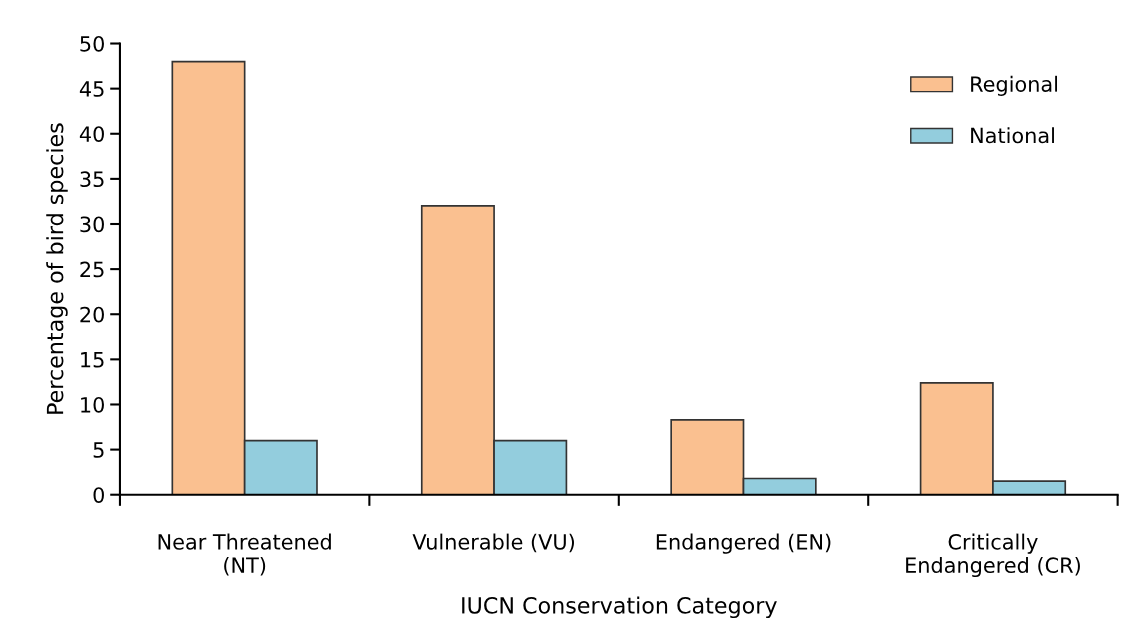  What do you see at coordinates (92, 314) in the screenshot?
I see `y-tick-label: 20` at bounding box center [92, 314].